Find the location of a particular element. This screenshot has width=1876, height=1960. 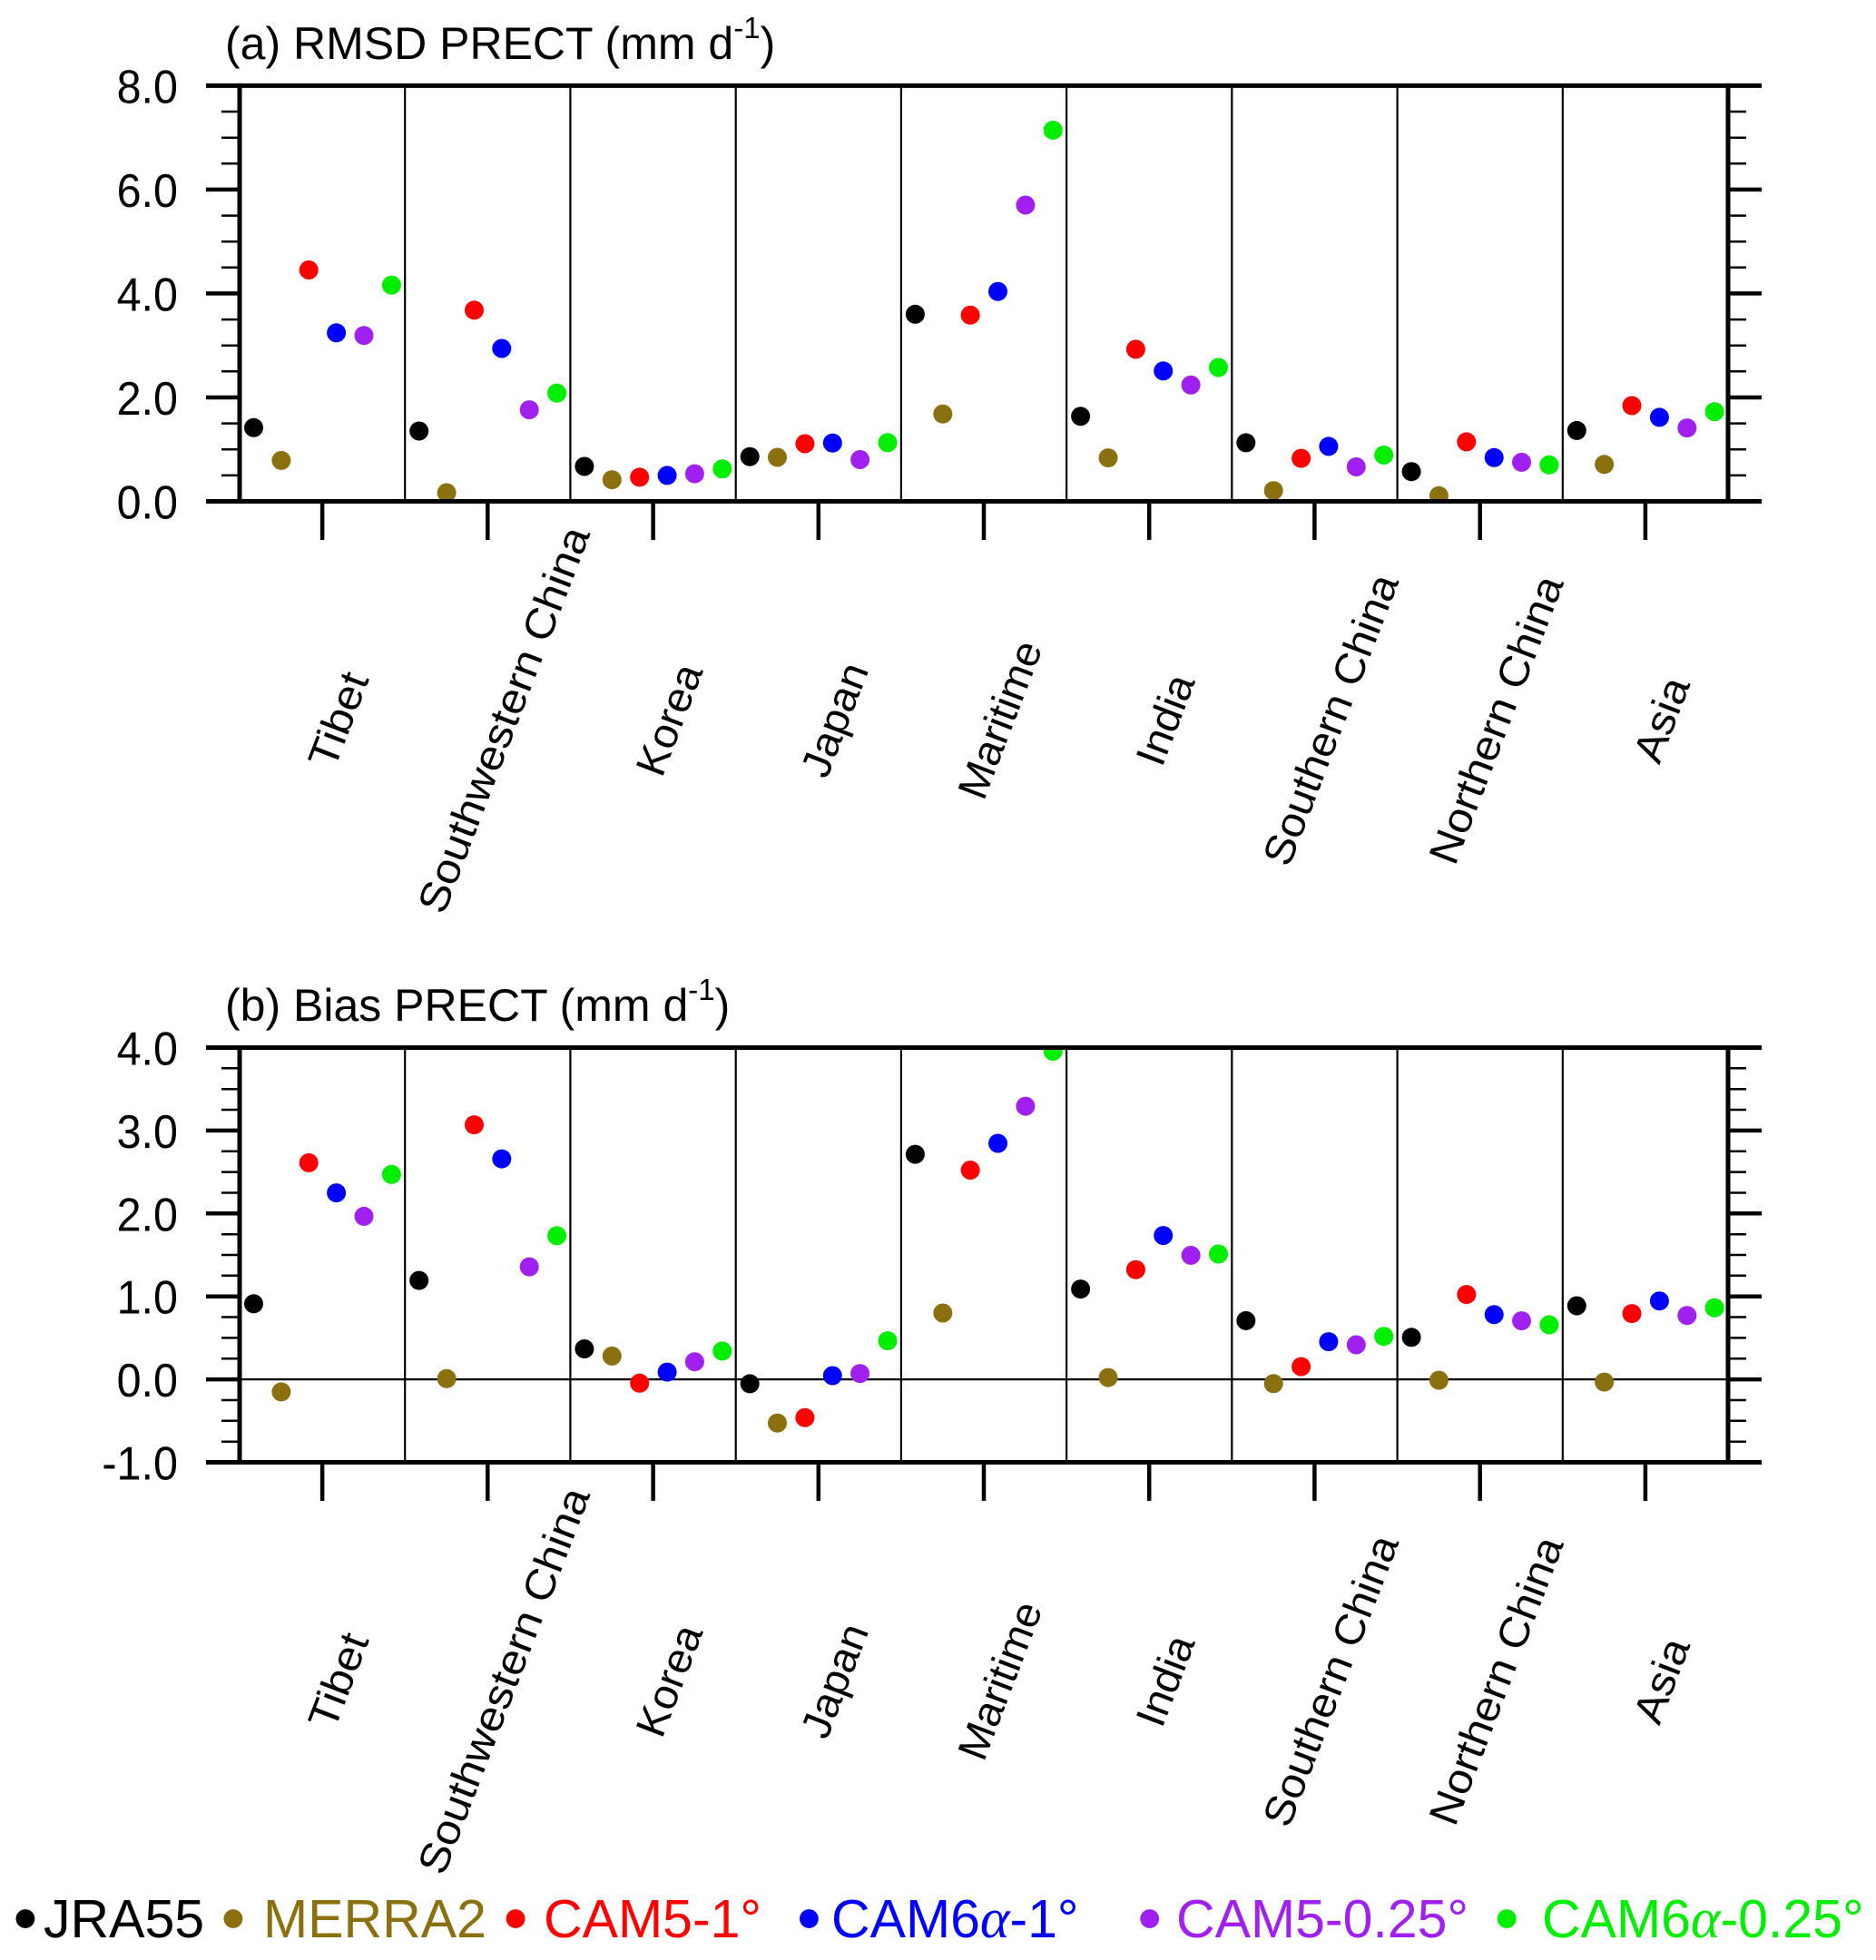

svg-text: JRA55 is located at coordinates (124, 1919).